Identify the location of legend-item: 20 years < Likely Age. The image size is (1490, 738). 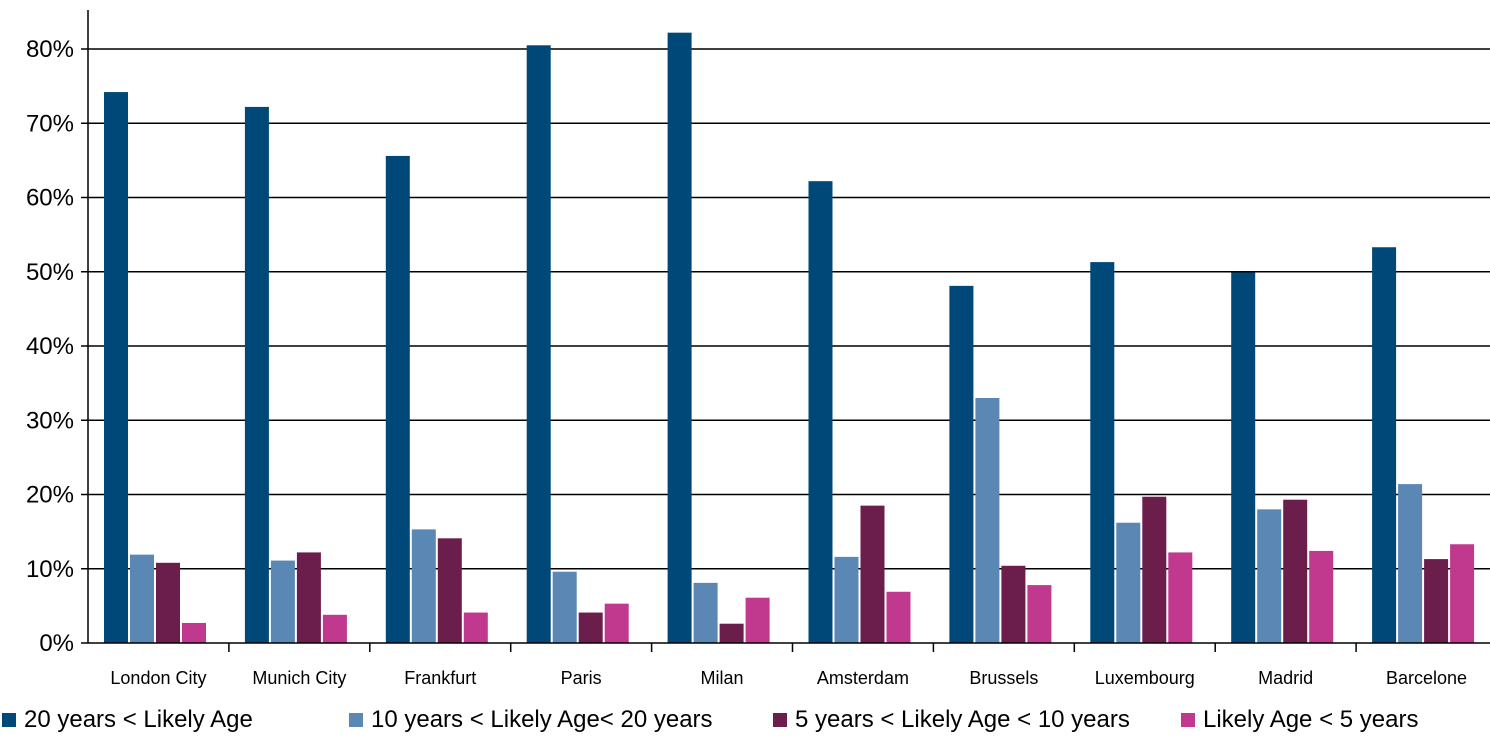
(127, 720).